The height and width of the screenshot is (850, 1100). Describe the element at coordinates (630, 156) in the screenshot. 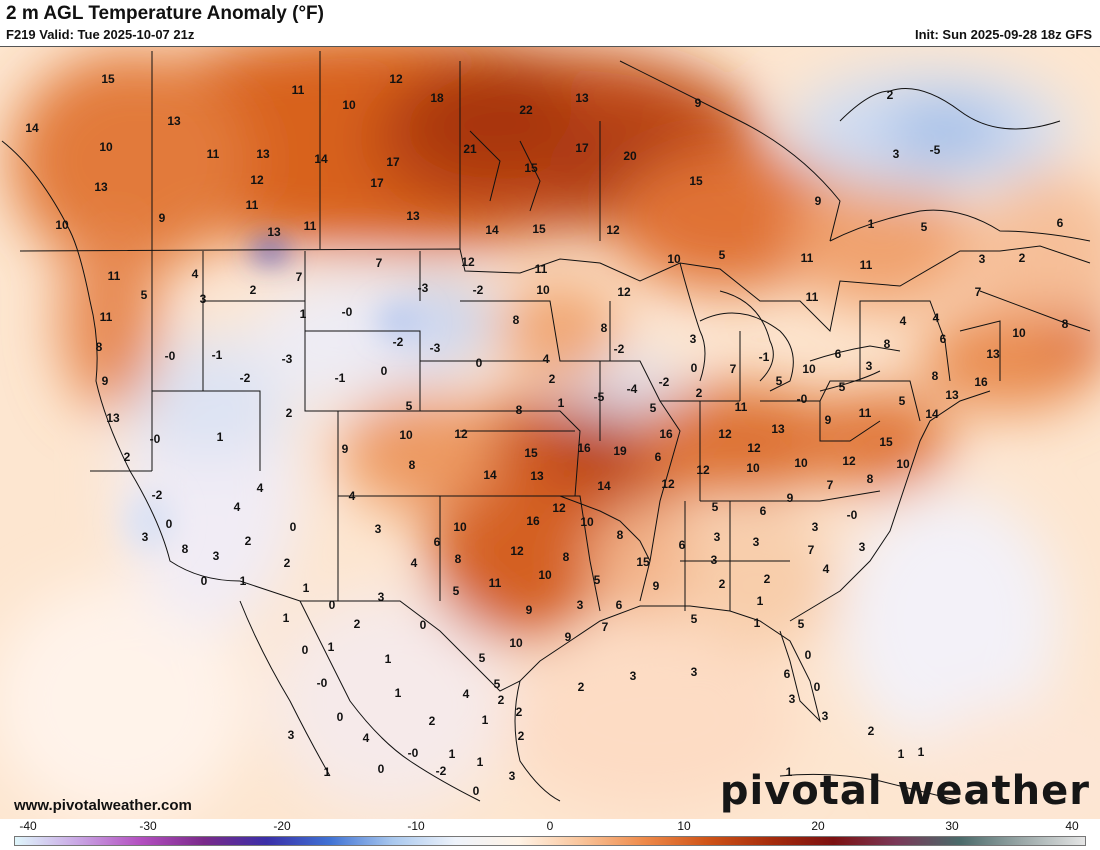

I see `anomaly-value-label: 20` at that location.